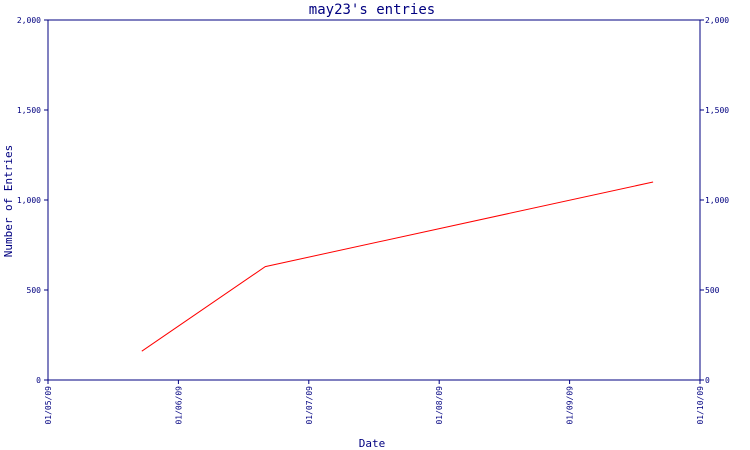 This screenshot has height=450, width=750. Describe the element at coordinates (372, 10) in the screenshot. I see `chart-title: may23's entries` at that location.